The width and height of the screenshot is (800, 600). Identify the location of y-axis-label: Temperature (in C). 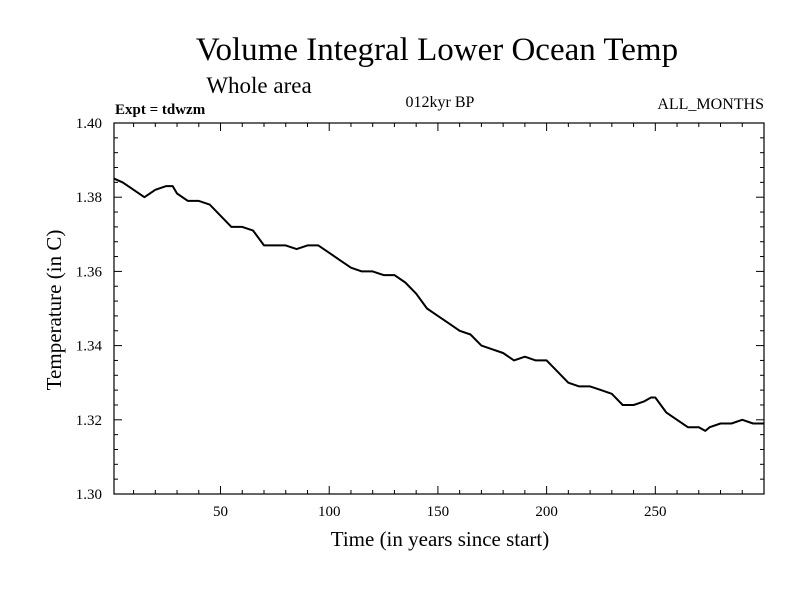
(54, 310).